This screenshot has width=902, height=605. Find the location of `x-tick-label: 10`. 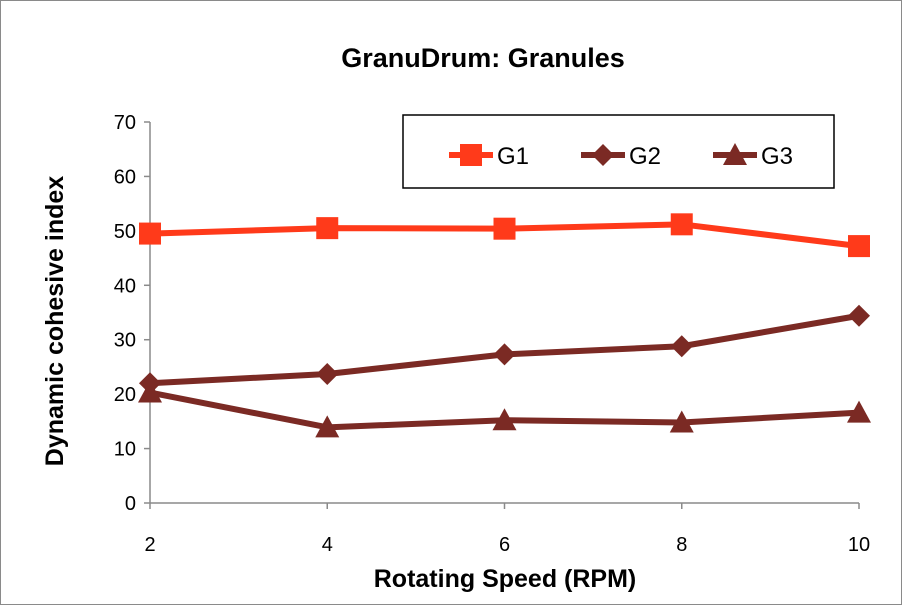

x-tick-label: 10 is located at coordinates (859, 545).